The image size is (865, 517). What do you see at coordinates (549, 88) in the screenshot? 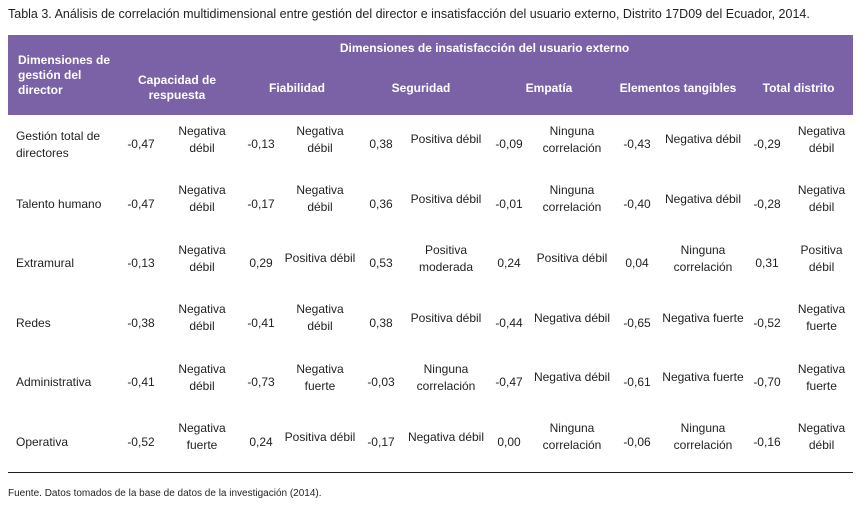
I see `column-header: Empatía` at bounding box center [549, 88].